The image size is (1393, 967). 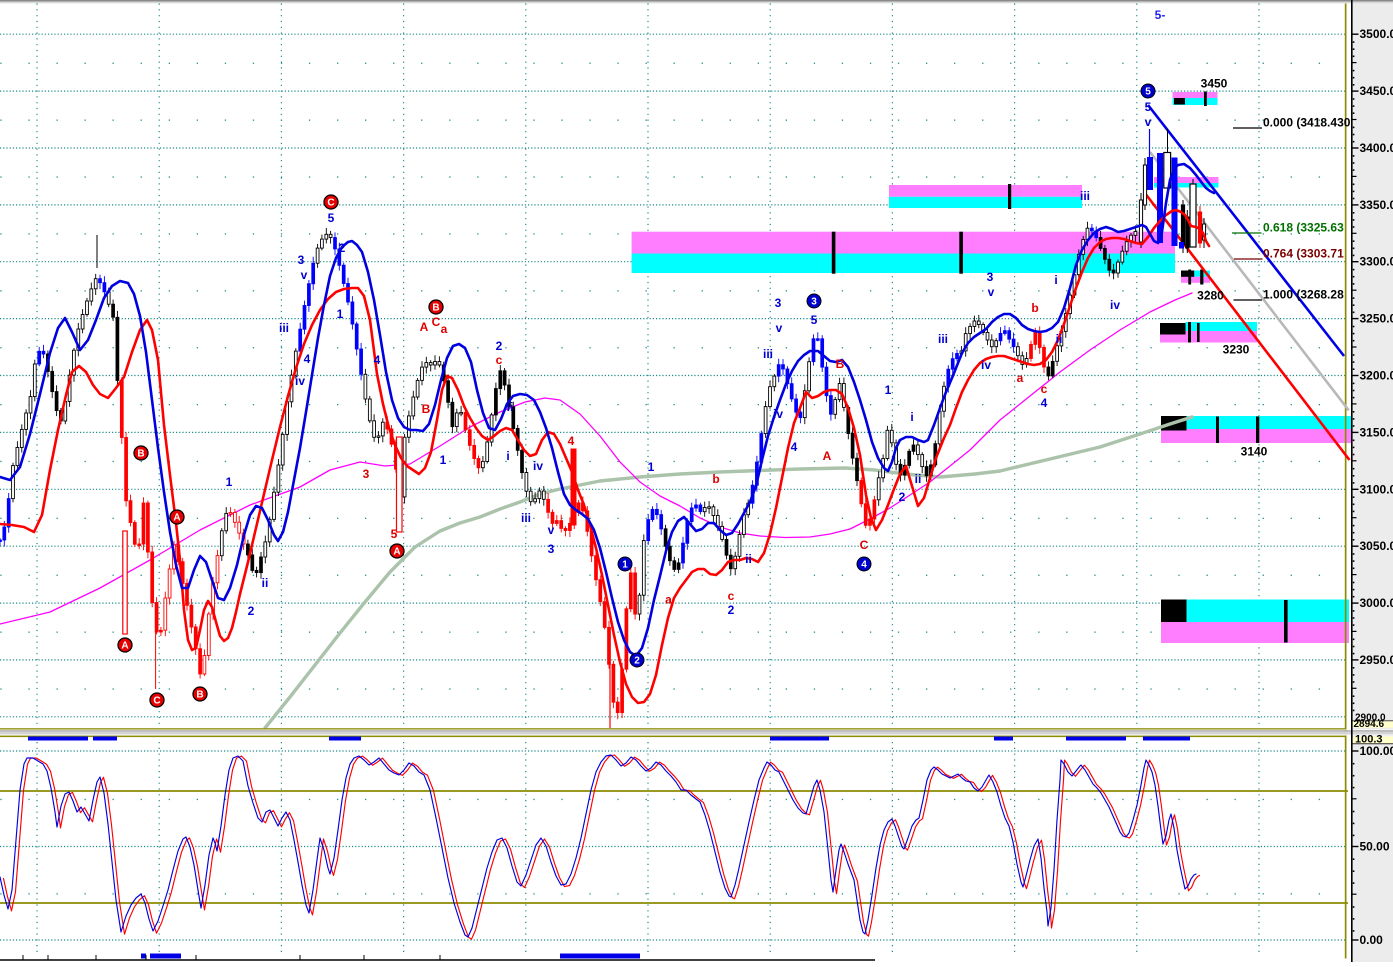 What do you see at coordinates (1303, 254) in the screenshot?
I see `svg-text: 0.764 (3303.71` at bounding box center [1303, 254].